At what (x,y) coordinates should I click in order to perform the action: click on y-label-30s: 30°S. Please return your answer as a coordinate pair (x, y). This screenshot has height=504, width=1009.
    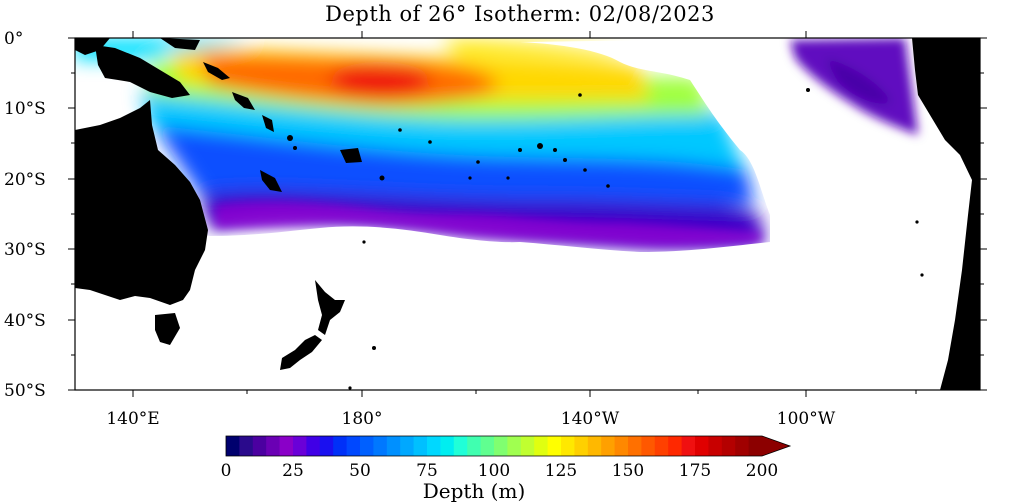
    Looking at the image, I should click on (25, 250).